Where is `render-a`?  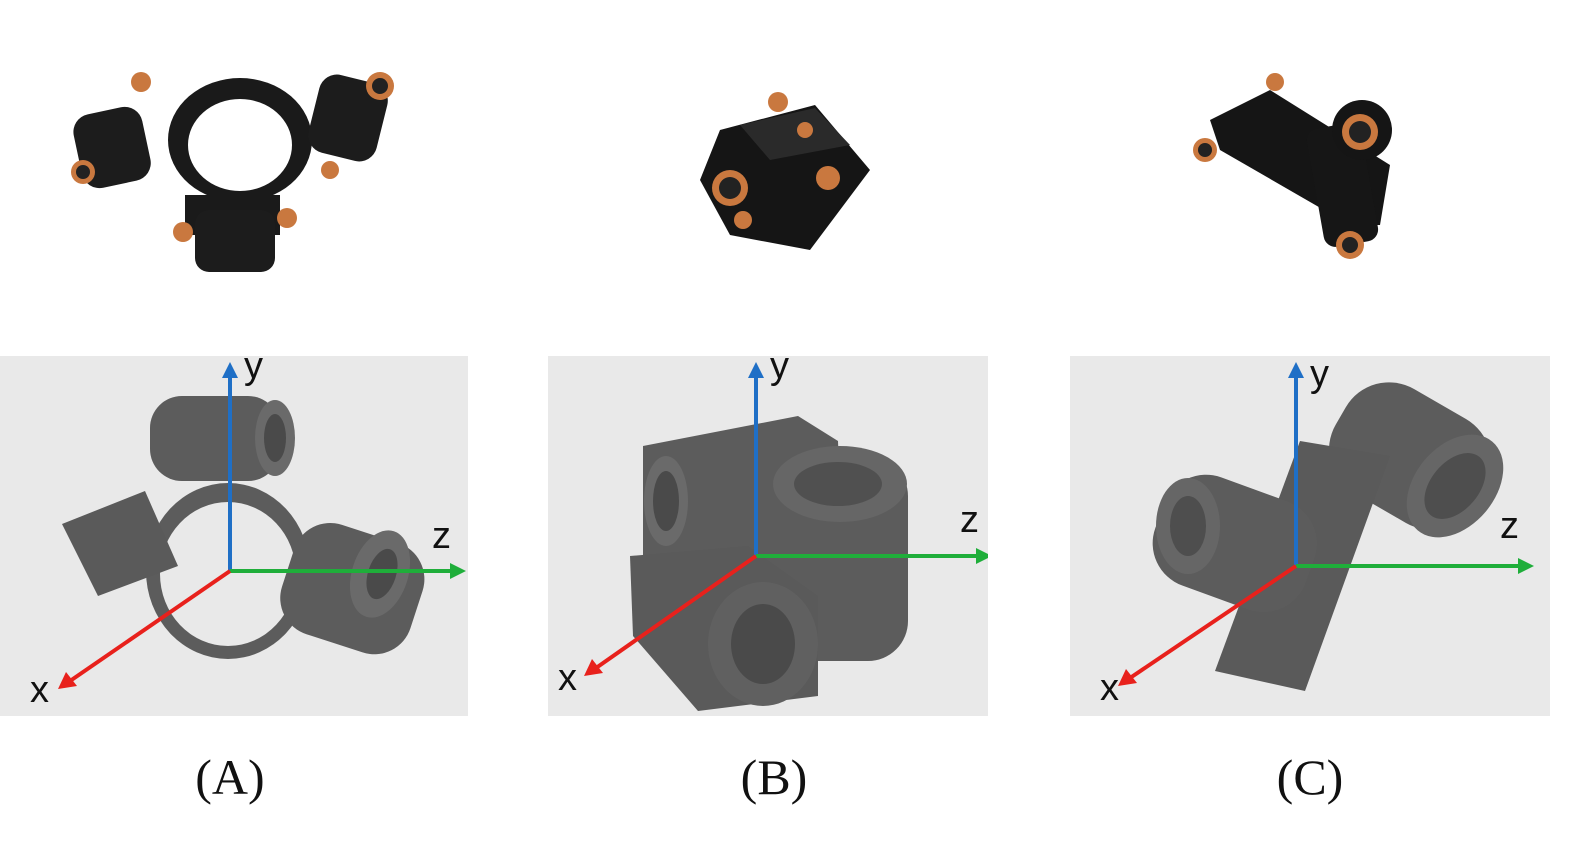
render-a is located at coordinates (234, 541).